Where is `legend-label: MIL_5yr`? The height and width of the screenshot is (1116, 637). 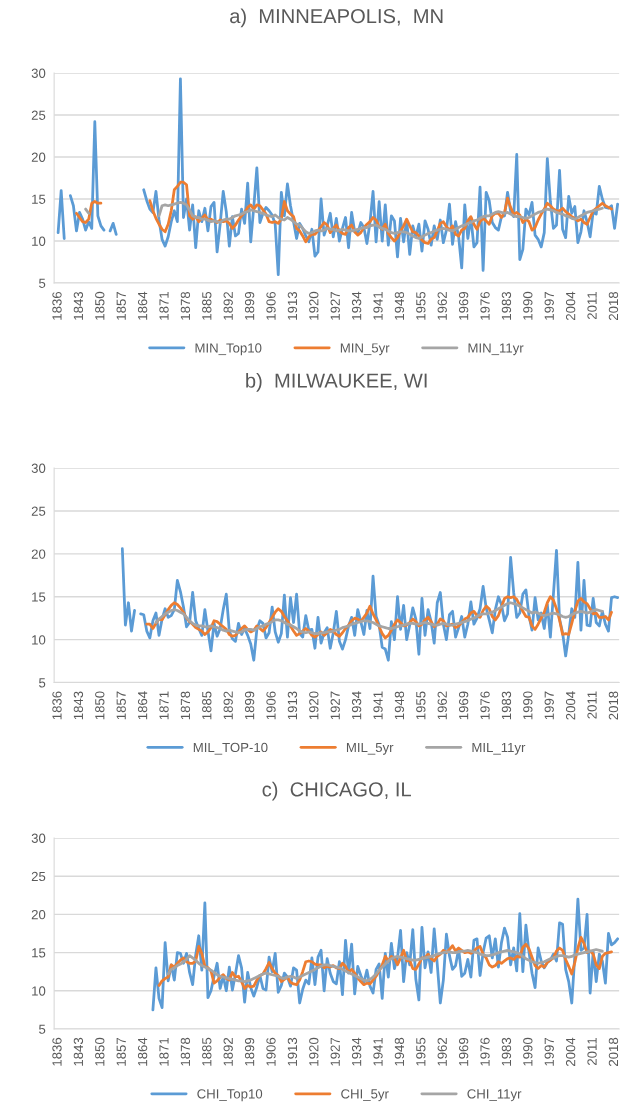
legend-label: MIL_5yr is located at coordinates (370, 748).